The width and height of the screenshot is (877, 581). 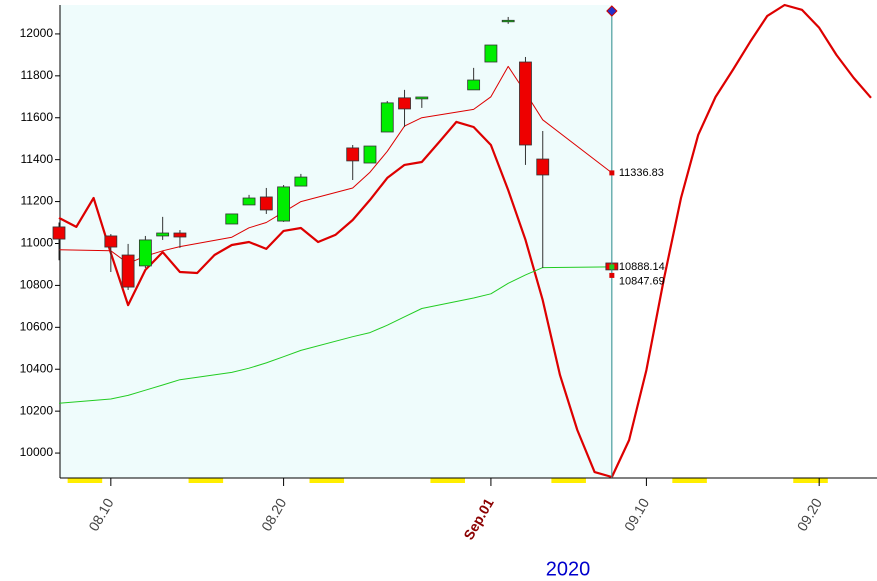 I want to click on year-label: 2020, so click(x=568, y=569).